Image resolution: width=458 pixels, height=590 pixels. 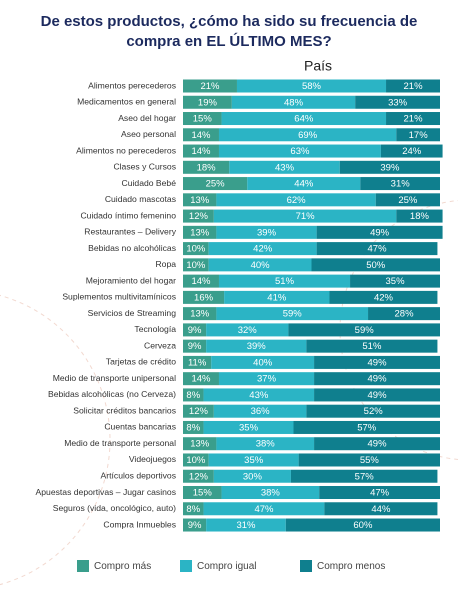 I want to click on category-label: Aseo del hogar, so click(x=147, y=118).